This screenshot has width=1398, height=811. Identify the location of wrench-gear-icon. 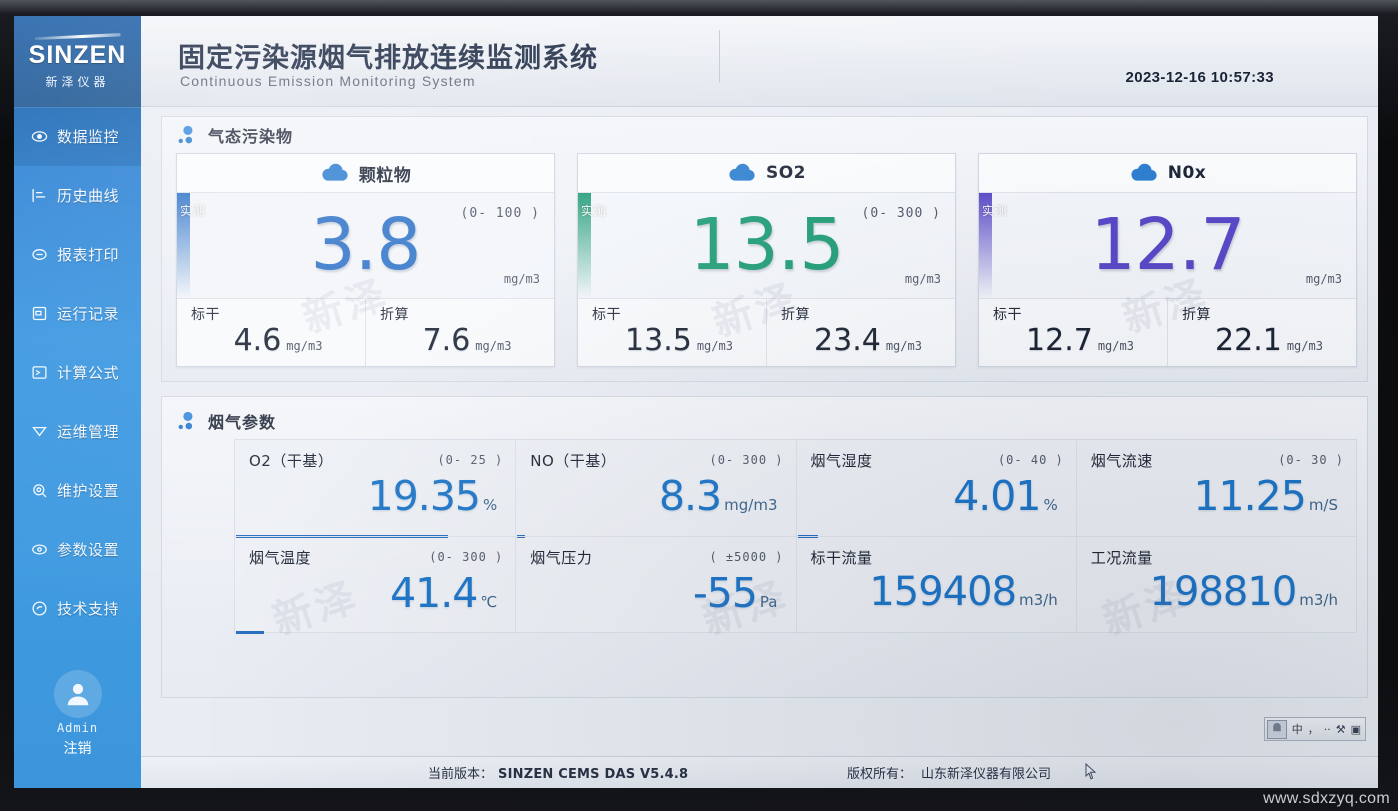
(39, 490).